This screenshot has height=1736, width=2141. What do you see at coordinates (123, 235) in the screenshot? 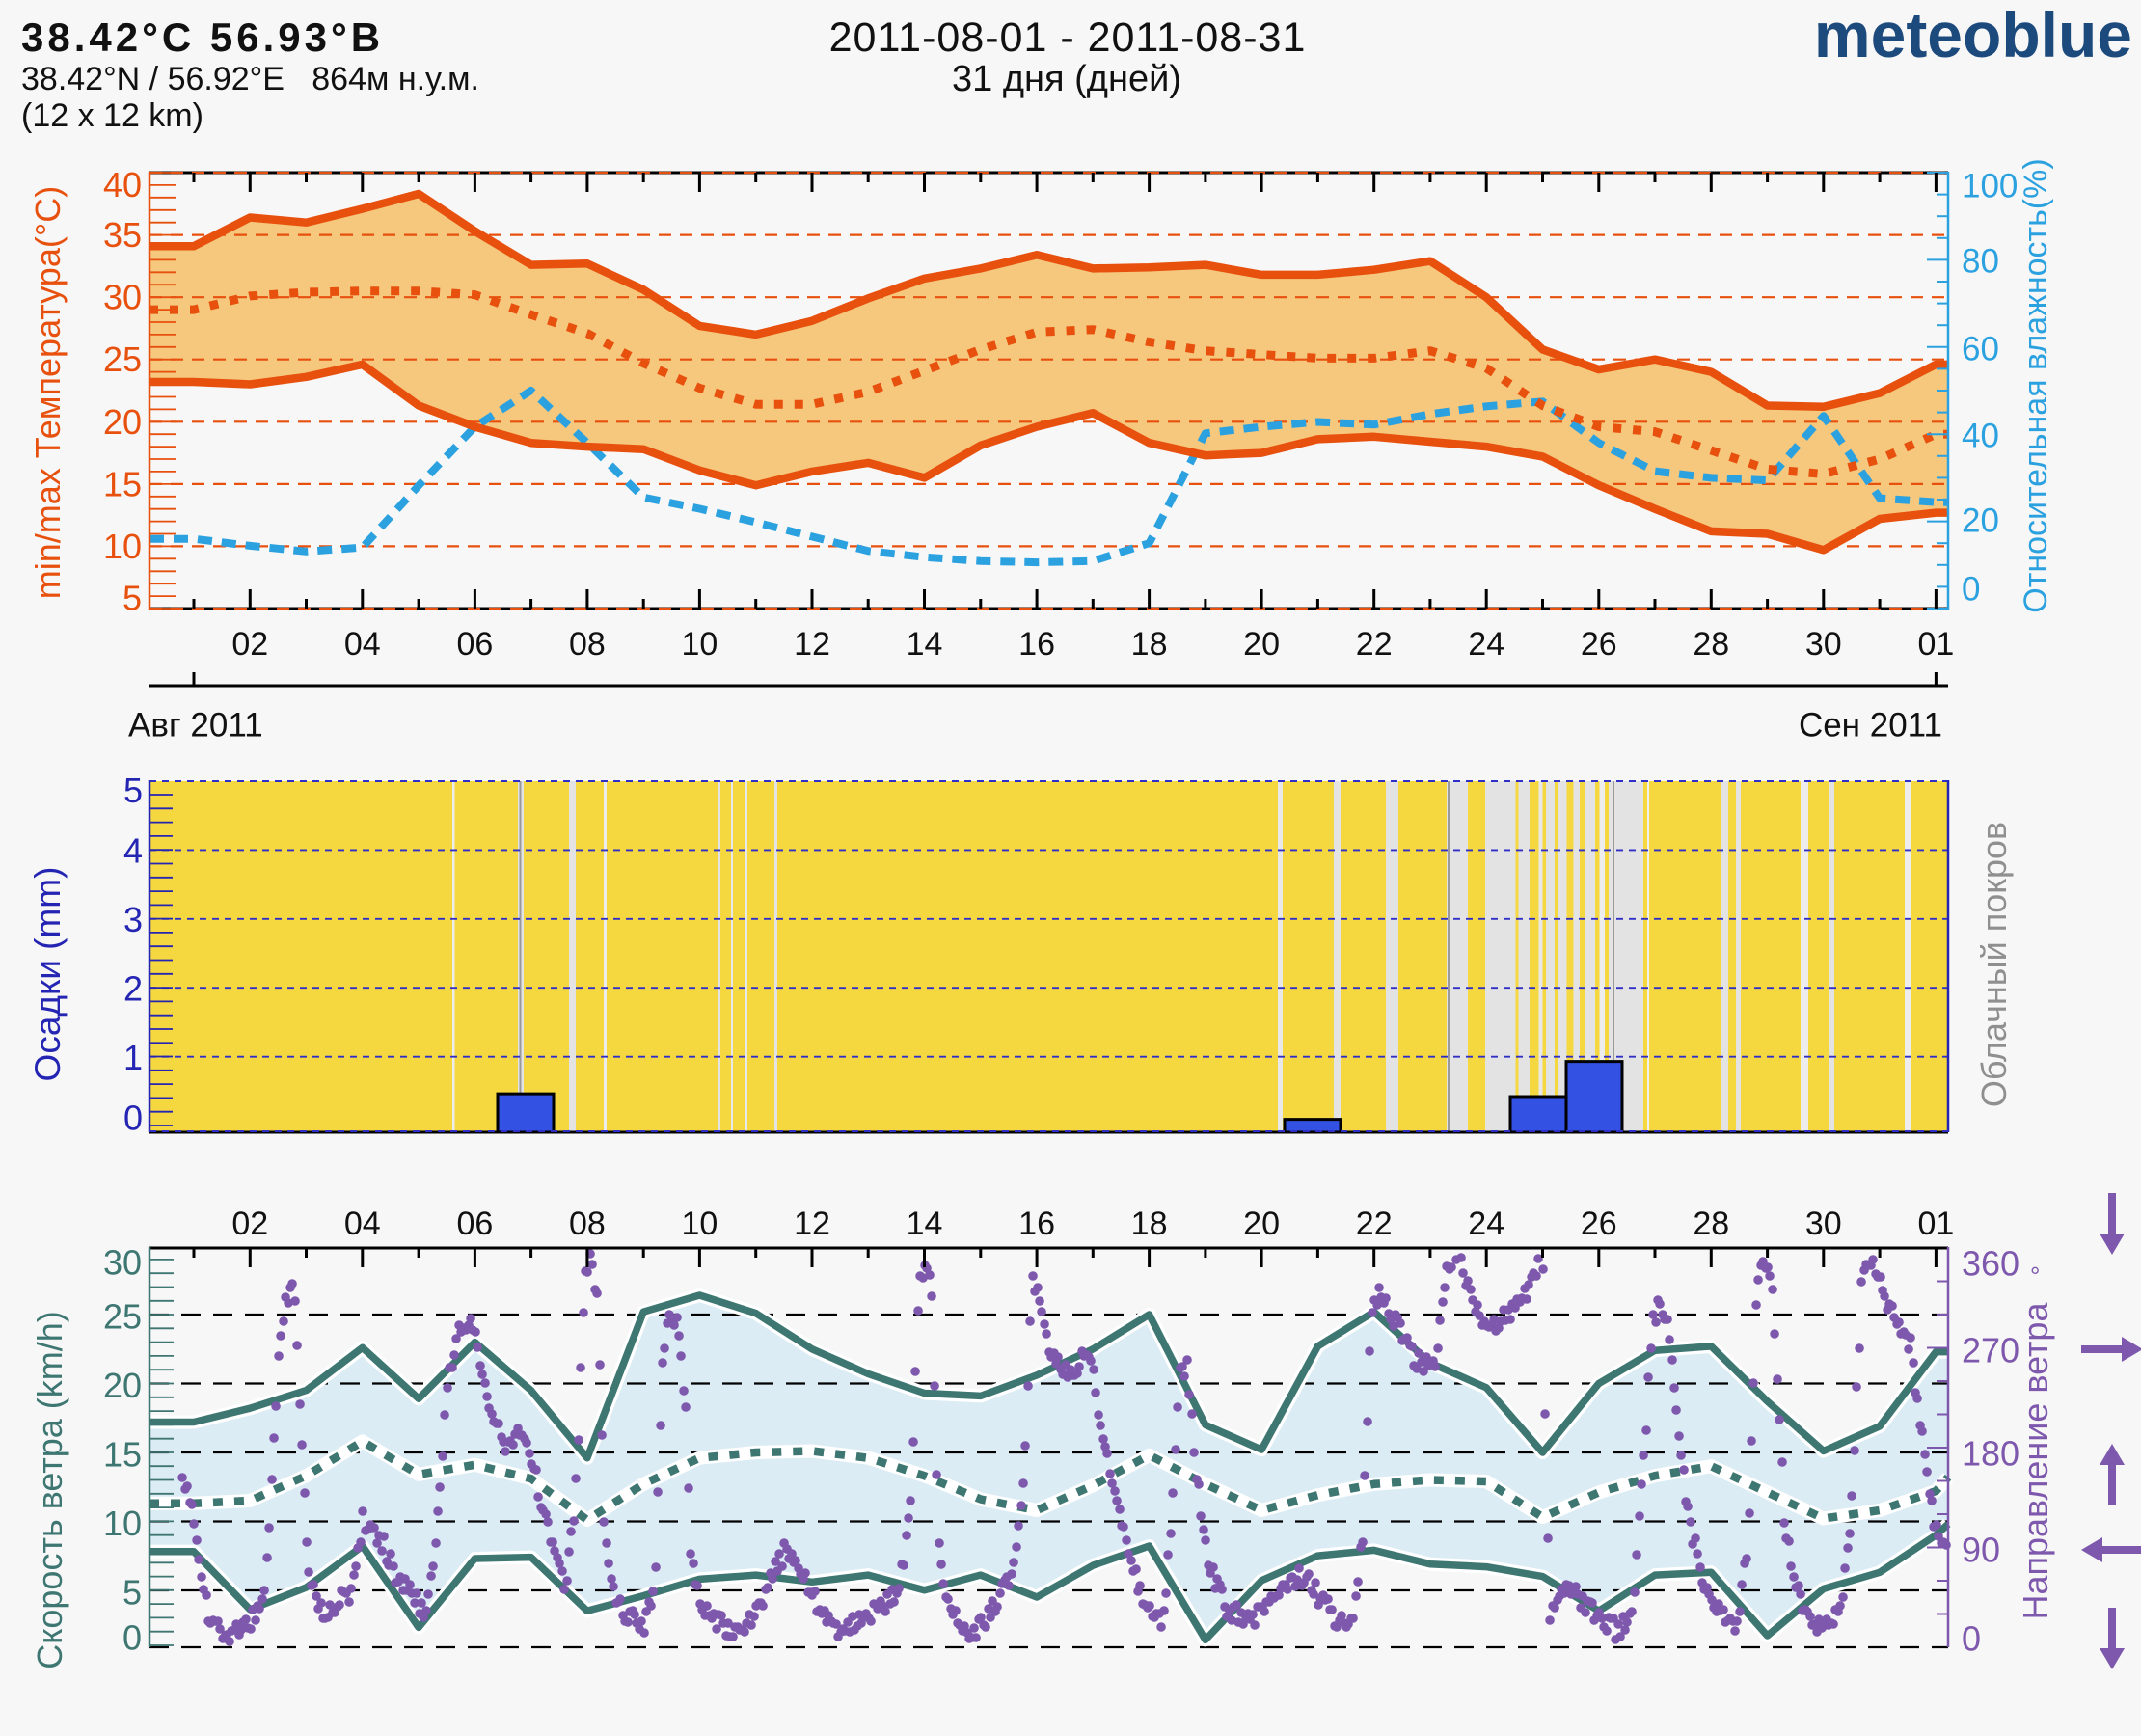
I see `svg-text: 35` at bounding box center [123, 235].